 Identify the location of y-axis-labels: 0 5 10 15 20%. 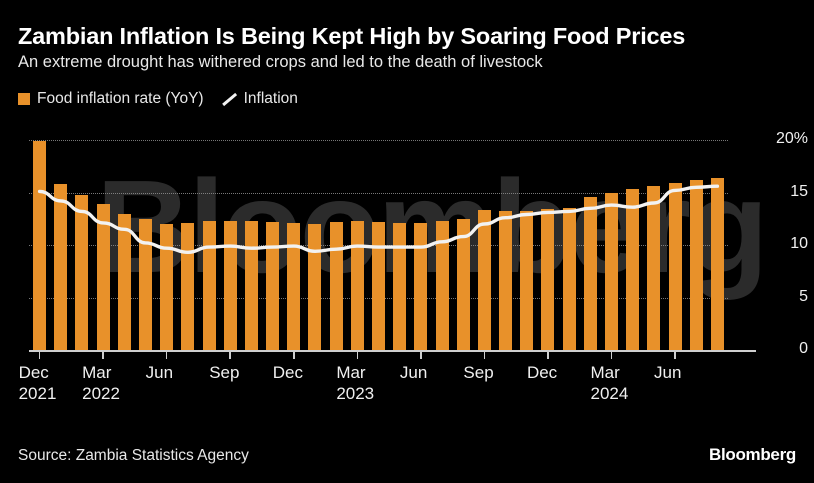
(787, 241).